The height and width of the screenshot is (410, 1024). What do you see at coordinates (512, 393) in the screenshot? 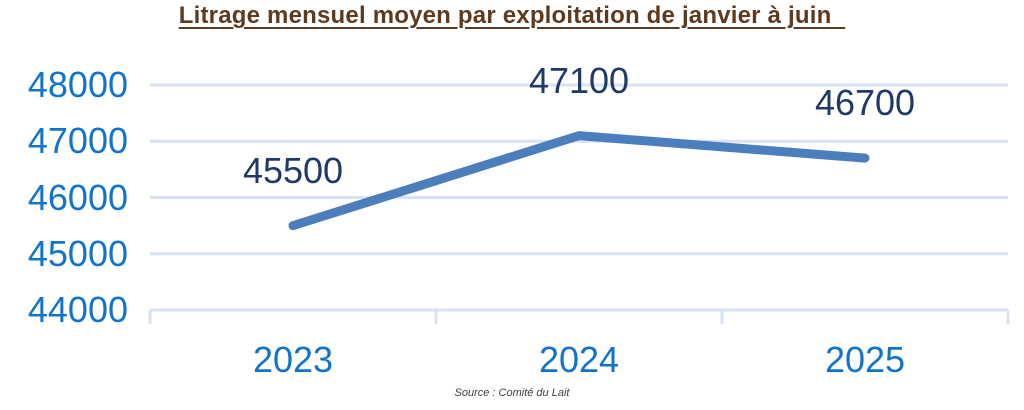
I see `source-caption: Source : Comité du Lait` at bounding box center [512, 393].